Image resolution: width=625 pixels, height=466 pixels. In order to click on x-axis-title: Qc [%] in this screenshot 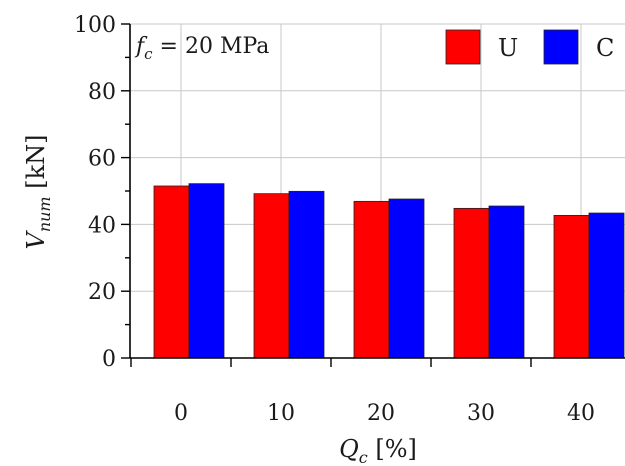, I will do `click(378, 450)`.